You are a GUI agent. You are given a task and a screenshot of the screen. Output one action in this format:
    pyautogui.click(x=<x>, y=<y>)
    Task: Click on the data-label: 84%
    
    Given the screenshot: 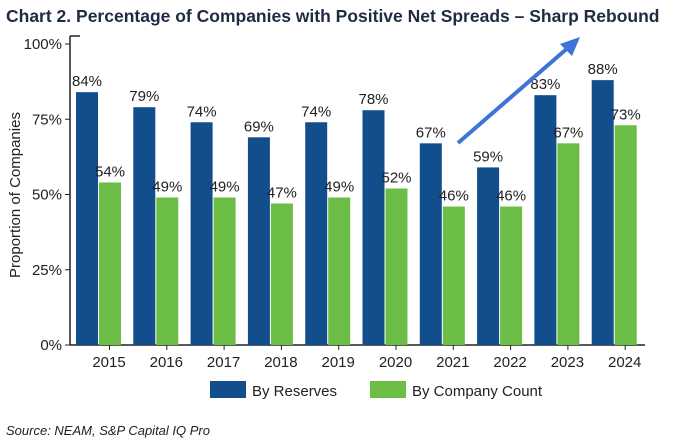 What is the action you would take?
    pyautogui.click(x=87, y=81)
    